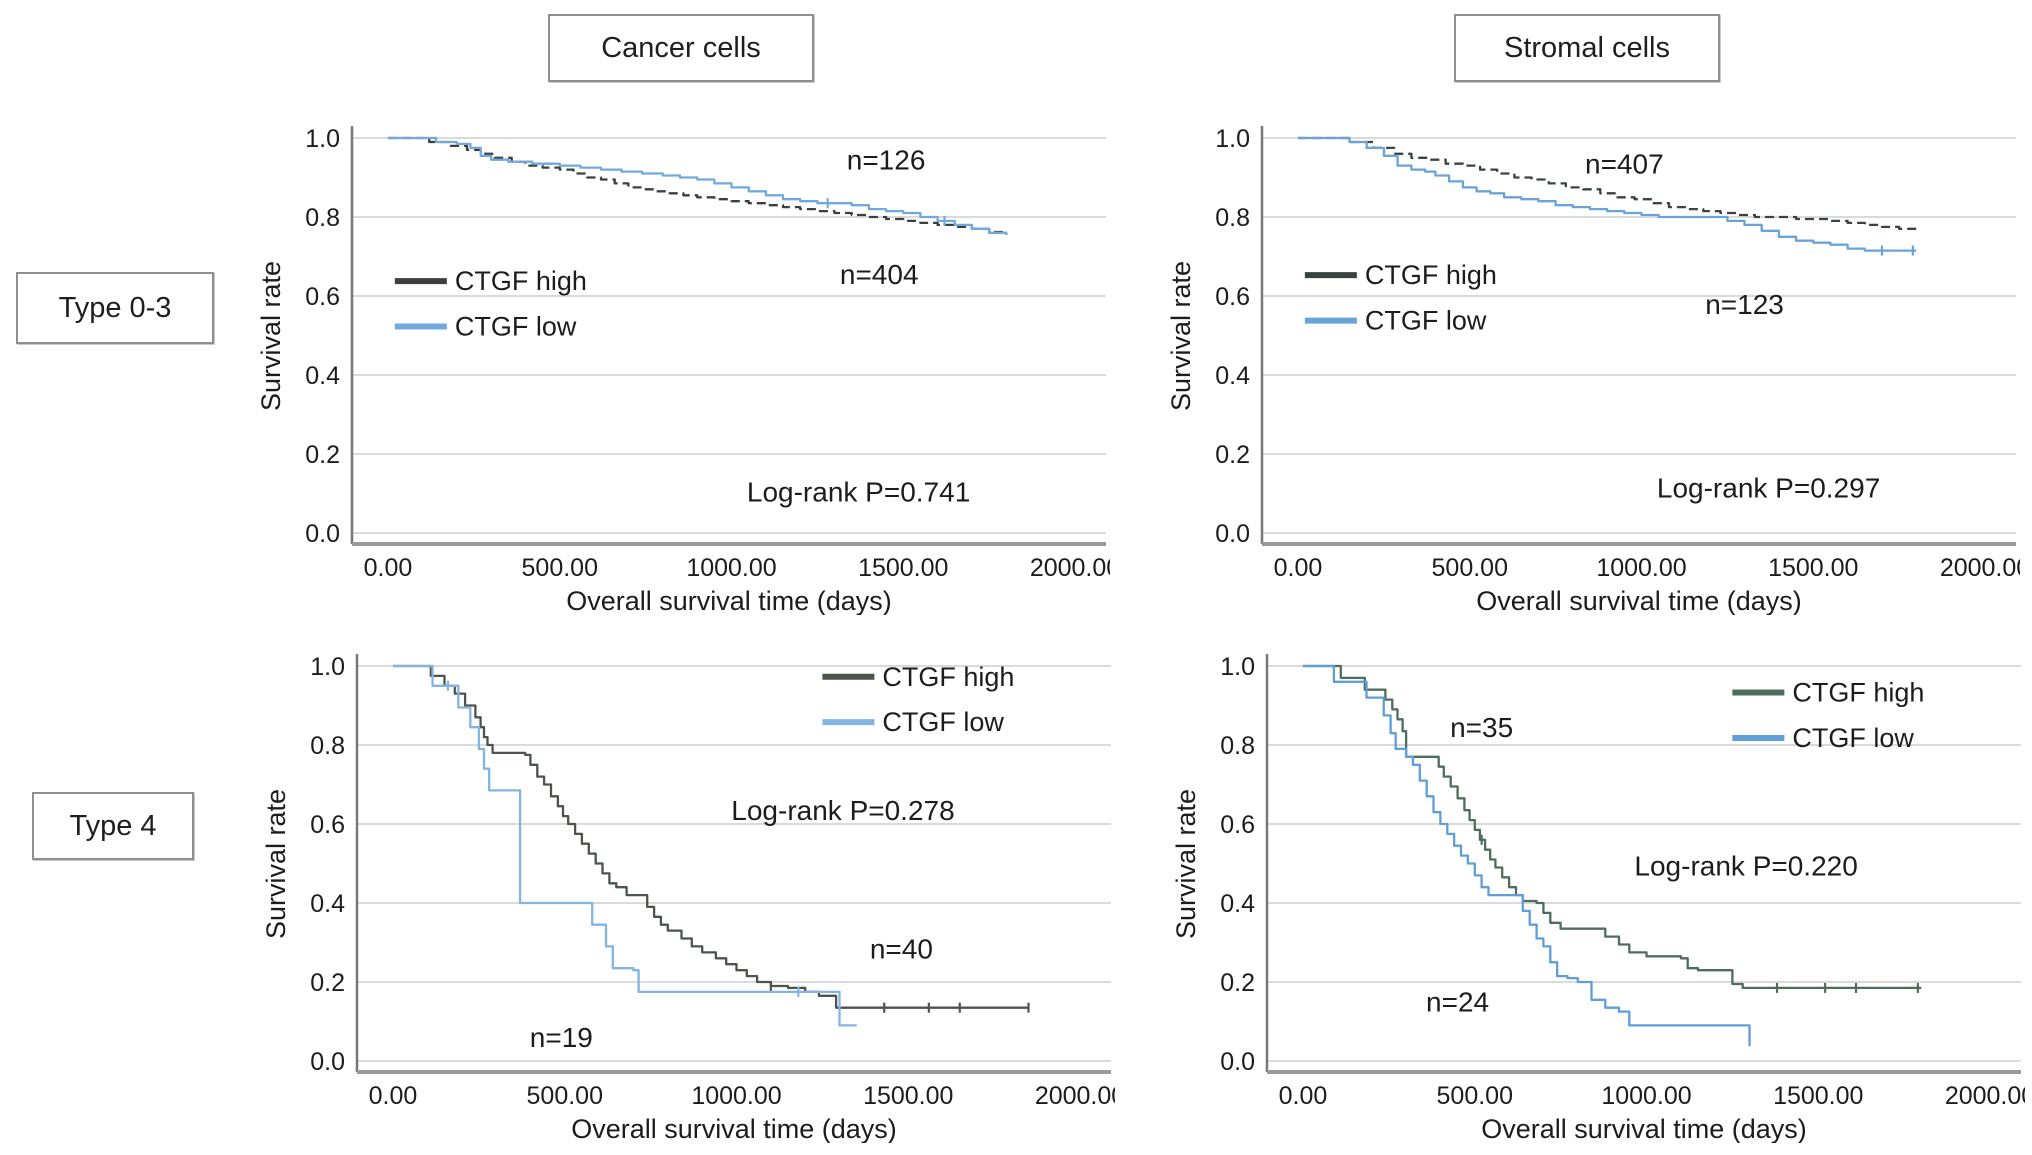  Describe the element at coordinates (901, 948) in the screenshot. I see `n-count-label: n=40` at that location.